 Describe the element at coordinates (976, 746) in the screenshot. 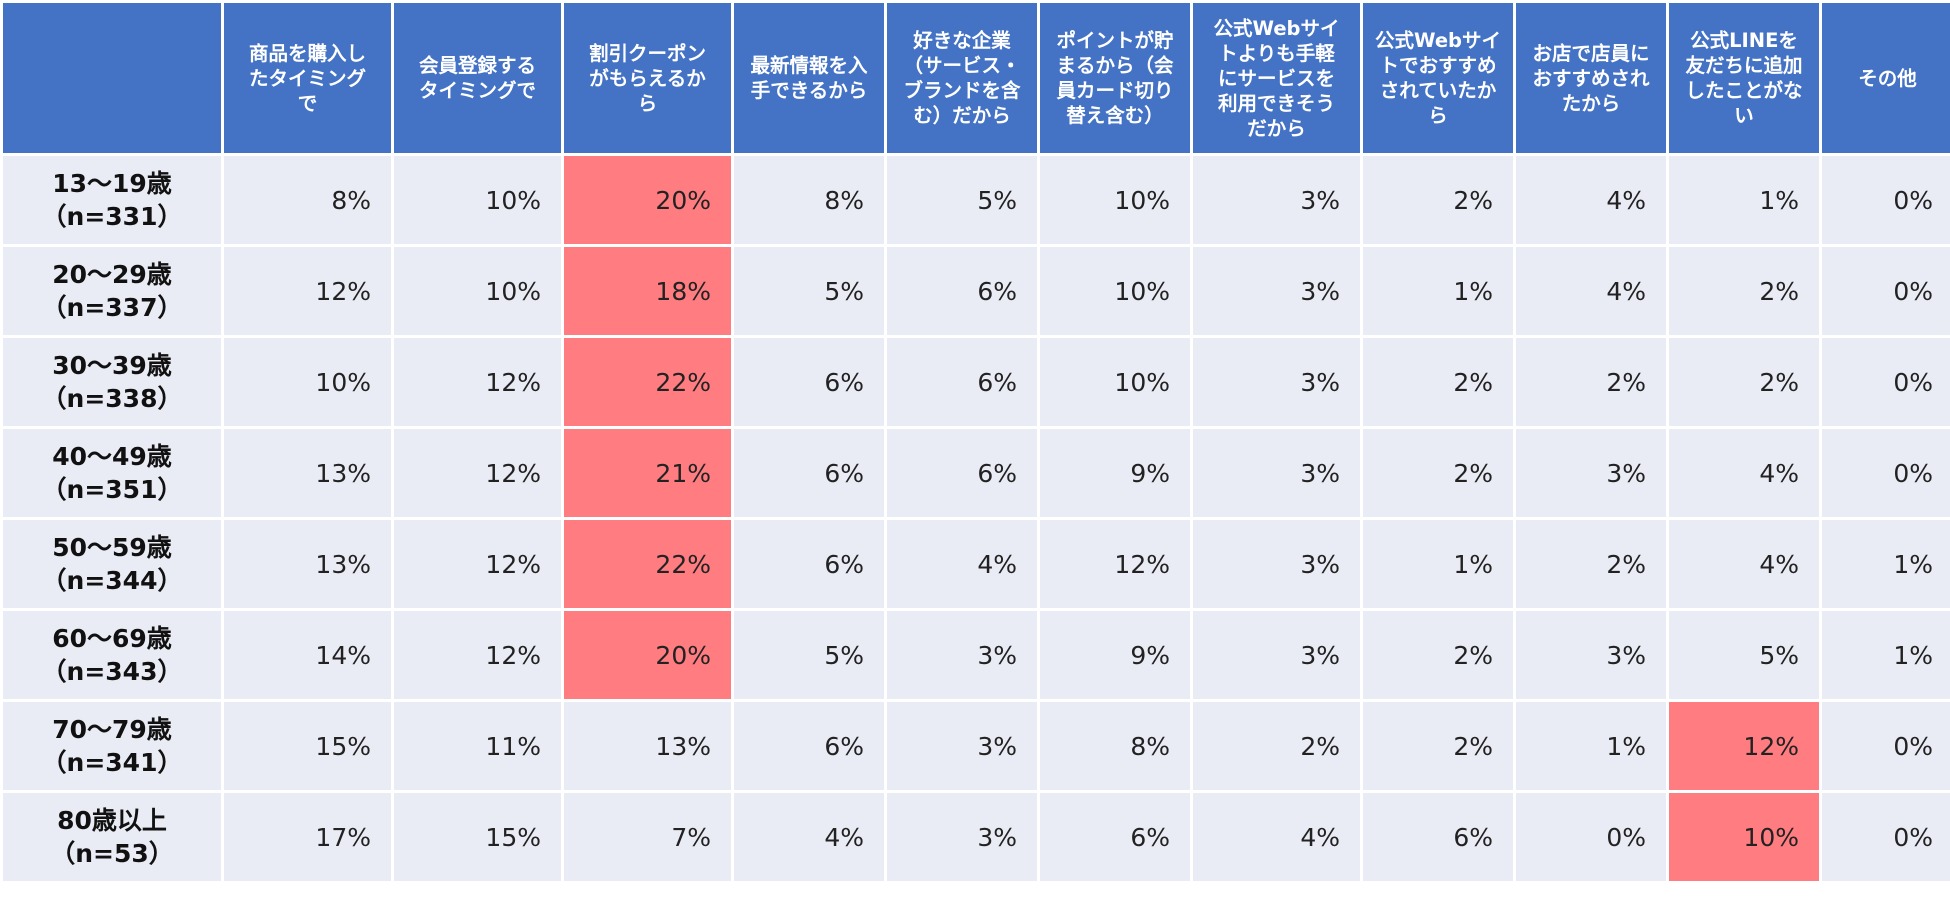

I see `table-row: 70〜79歳 （n=341） 15% 11% 13% 6% 3% 8% 2% 2% 1% 12% 0%` at that location.